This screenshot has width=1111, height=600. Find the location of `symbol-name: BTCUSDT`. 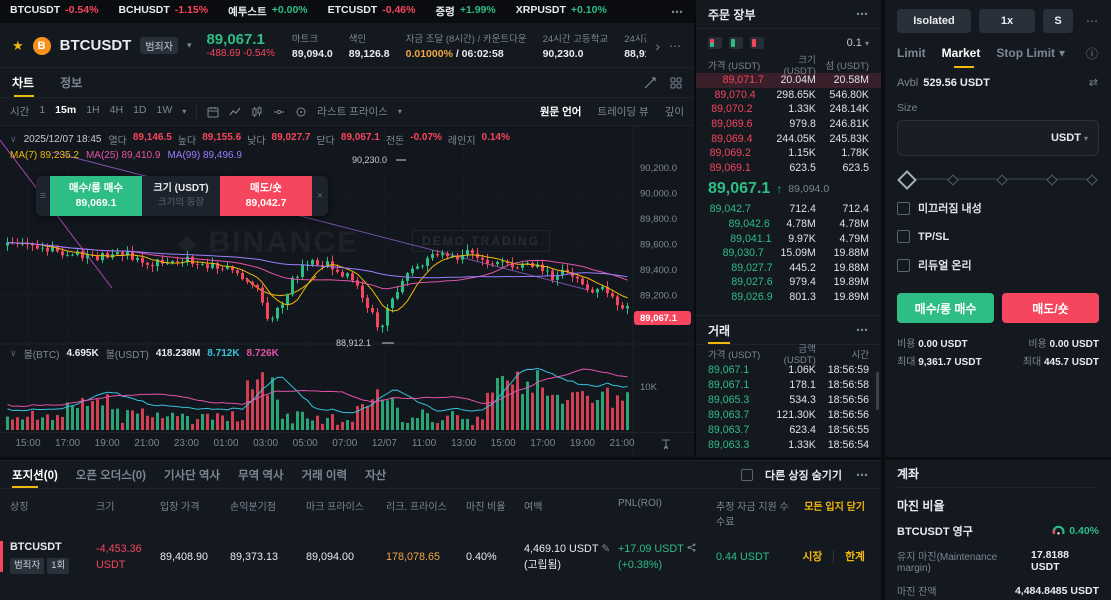

symbol-name: BTCUSDT is located at coordinates (95, 45).